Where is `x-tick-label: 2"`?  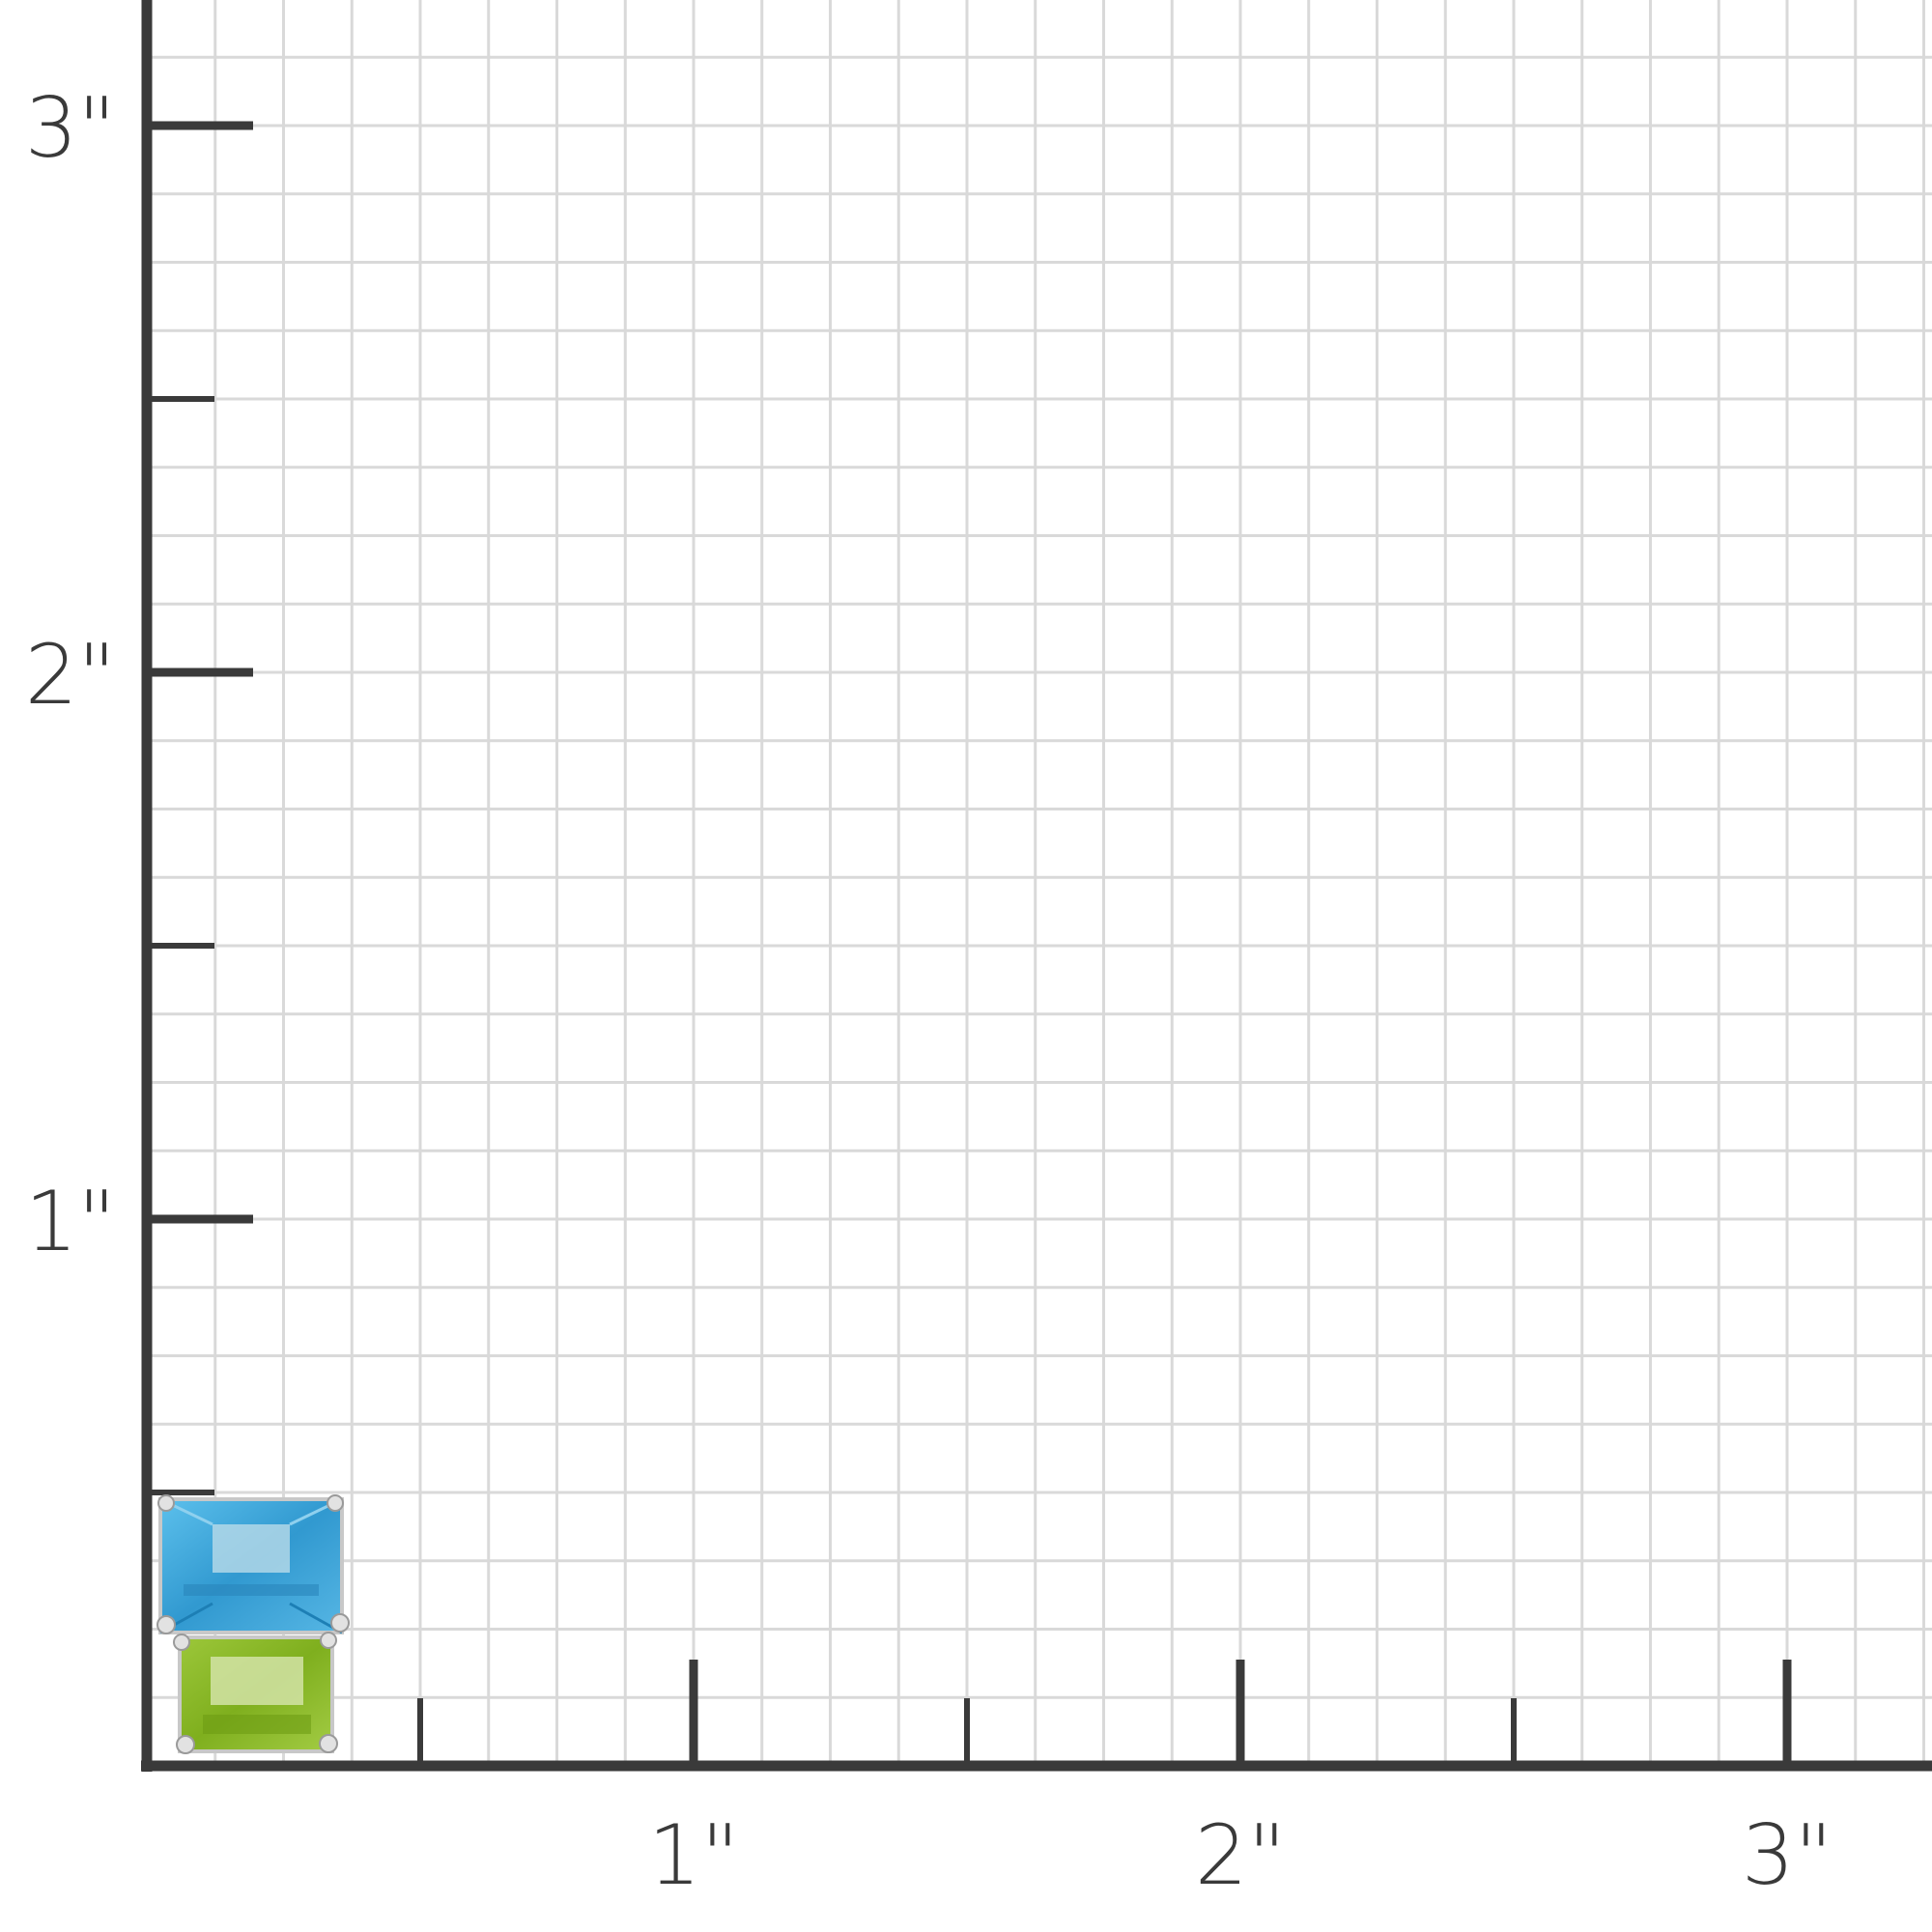 x-tick-label: 2" is located at coordinates (1240, 1855).